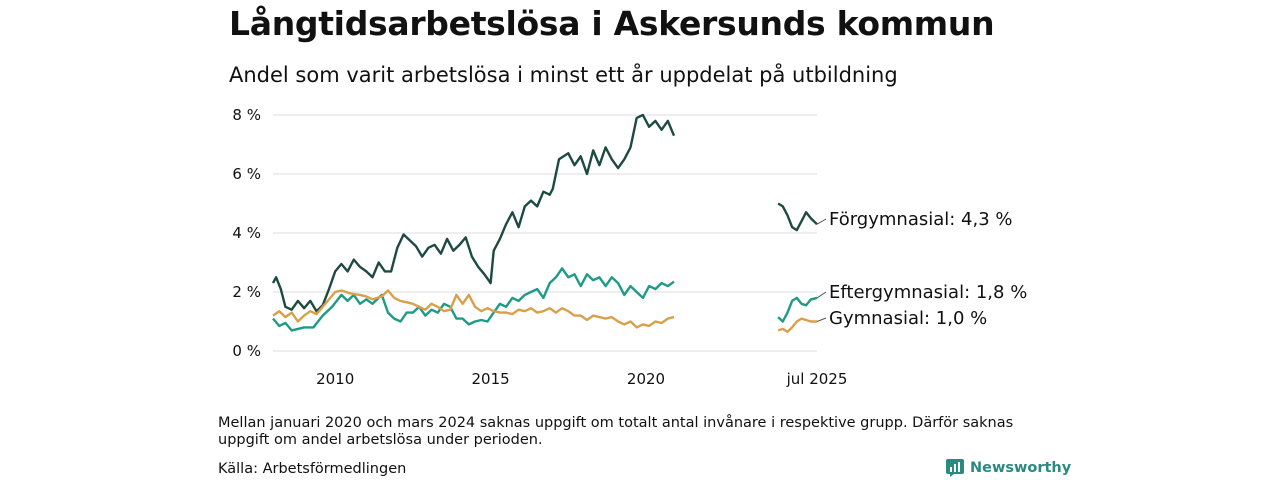 This screenshot has width=1280, height=480. I want to click on end-label-eftergymnasial: Eftergymnasial: 1,8 %, so click(928, 292).